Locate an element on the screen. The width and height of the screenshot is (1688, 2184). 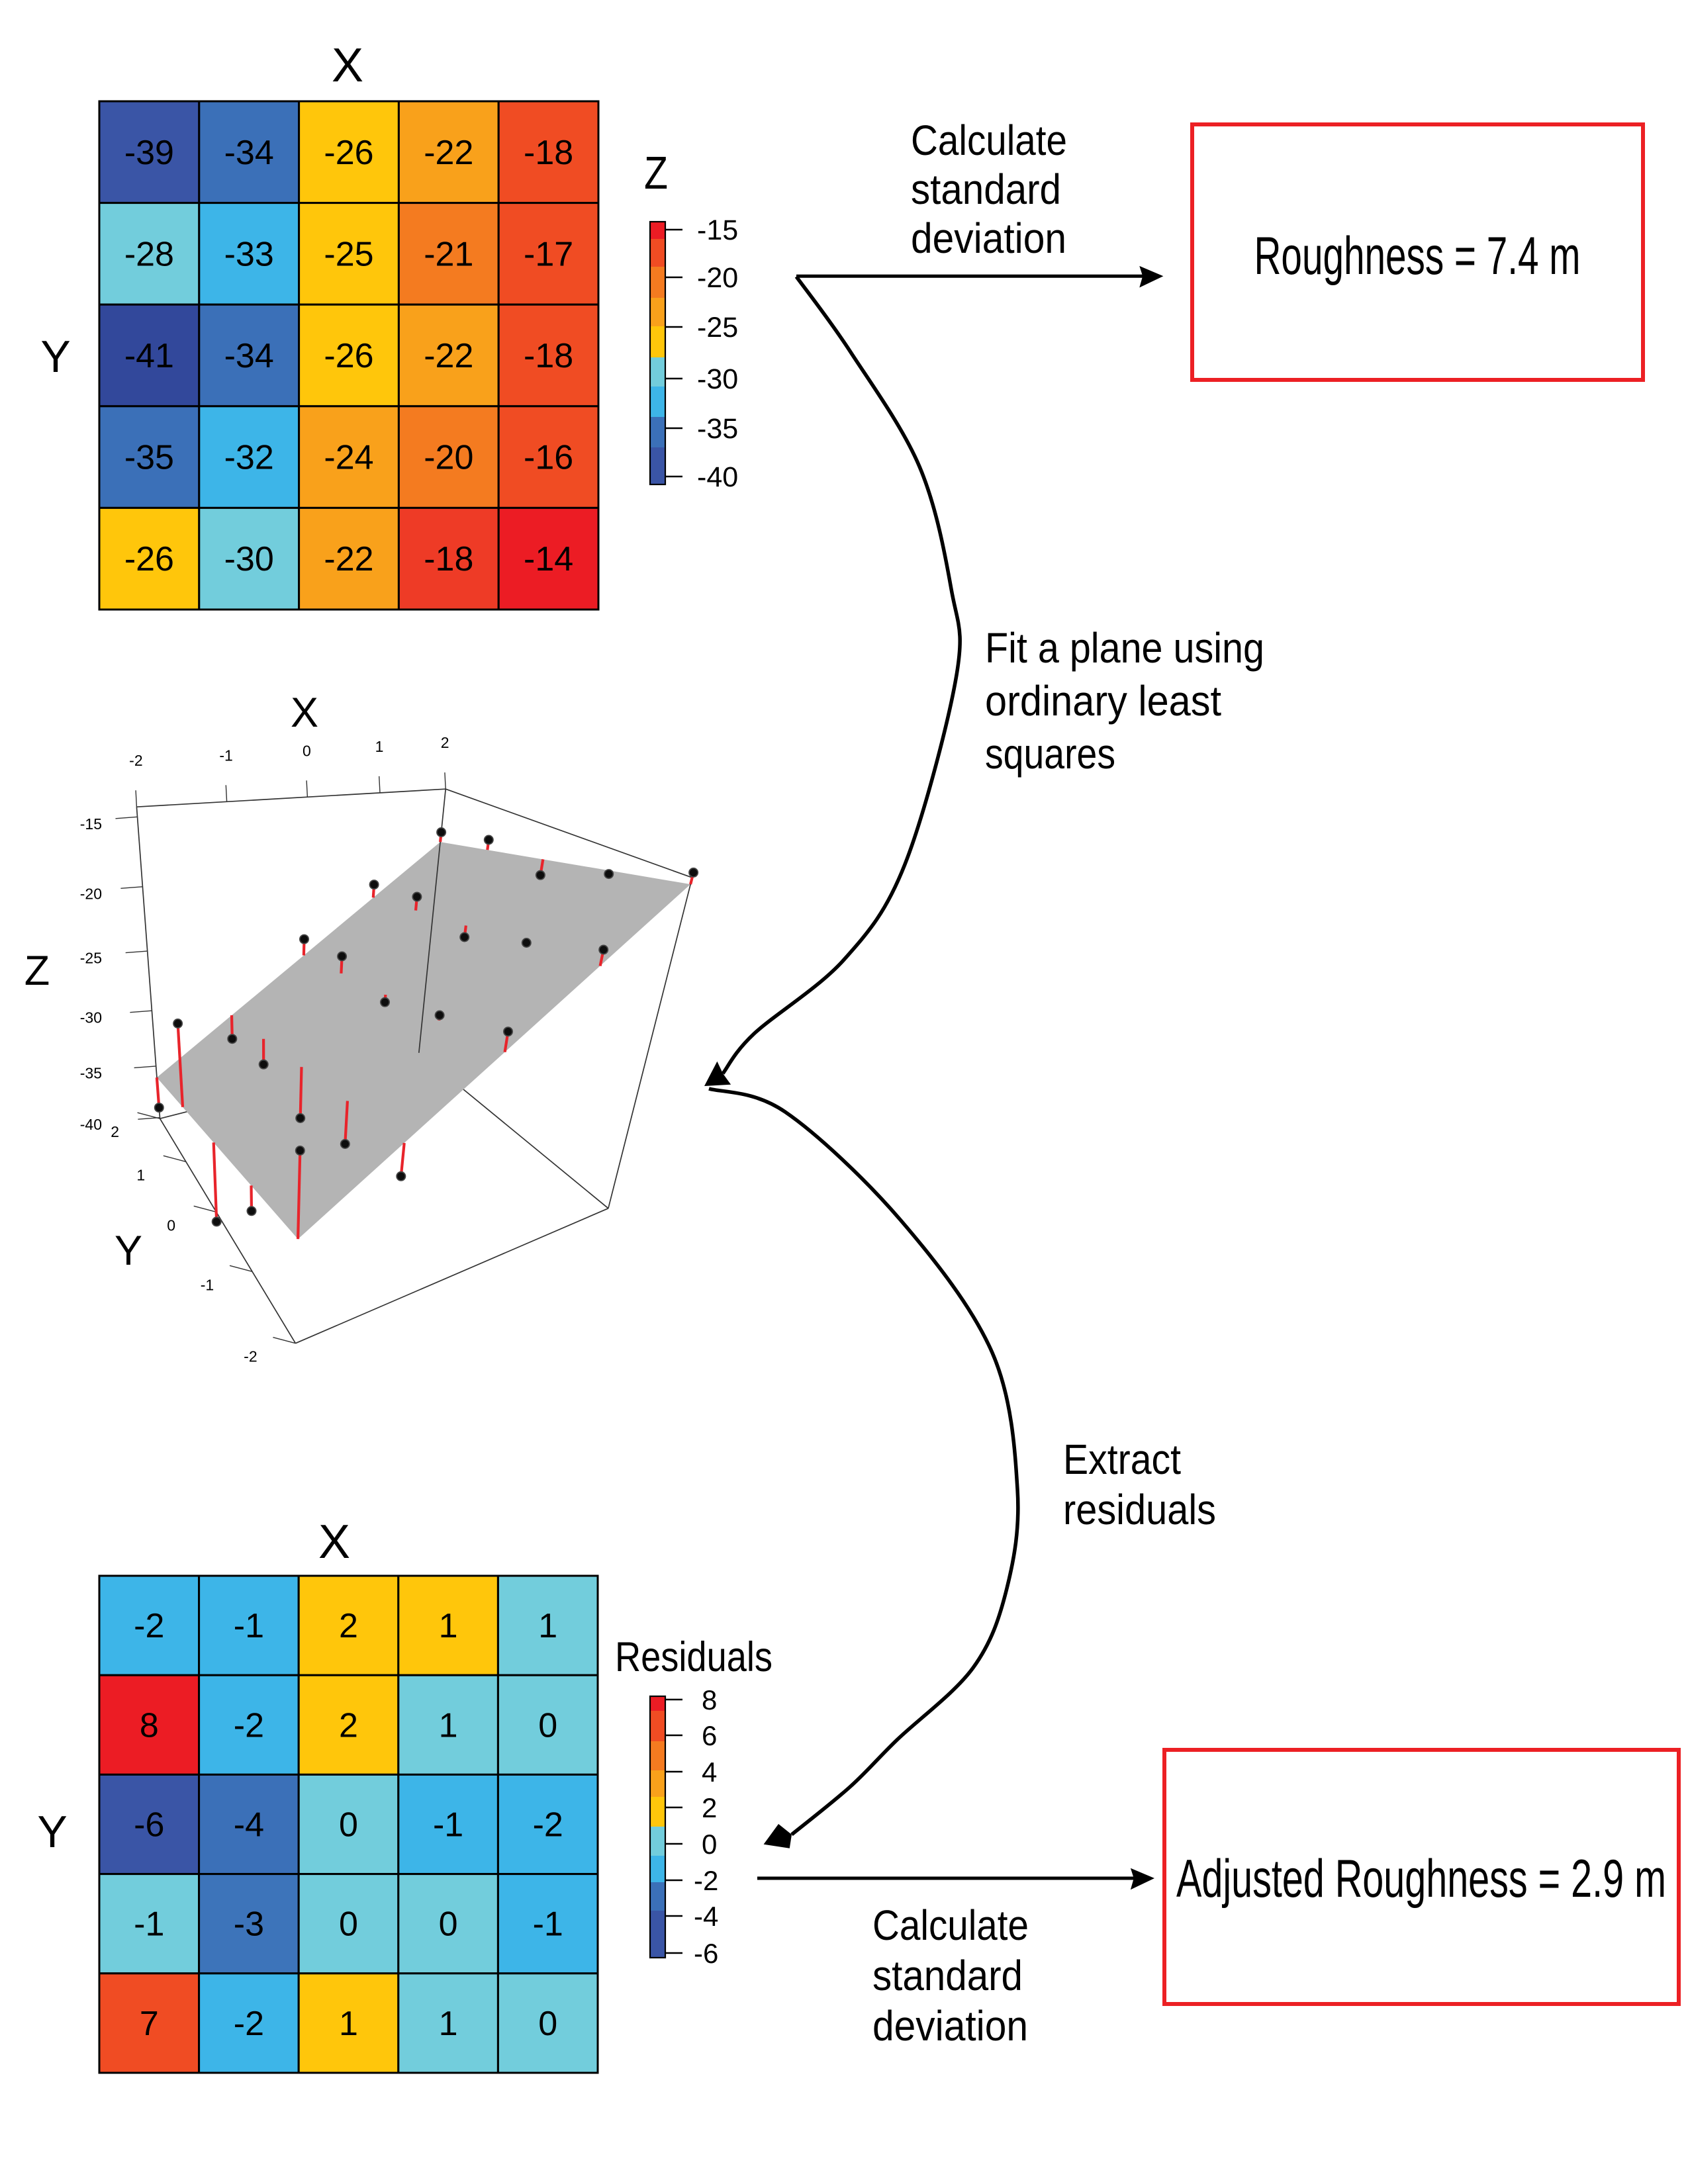
svg-text: residuals is located at coordinates (1139, 1510).